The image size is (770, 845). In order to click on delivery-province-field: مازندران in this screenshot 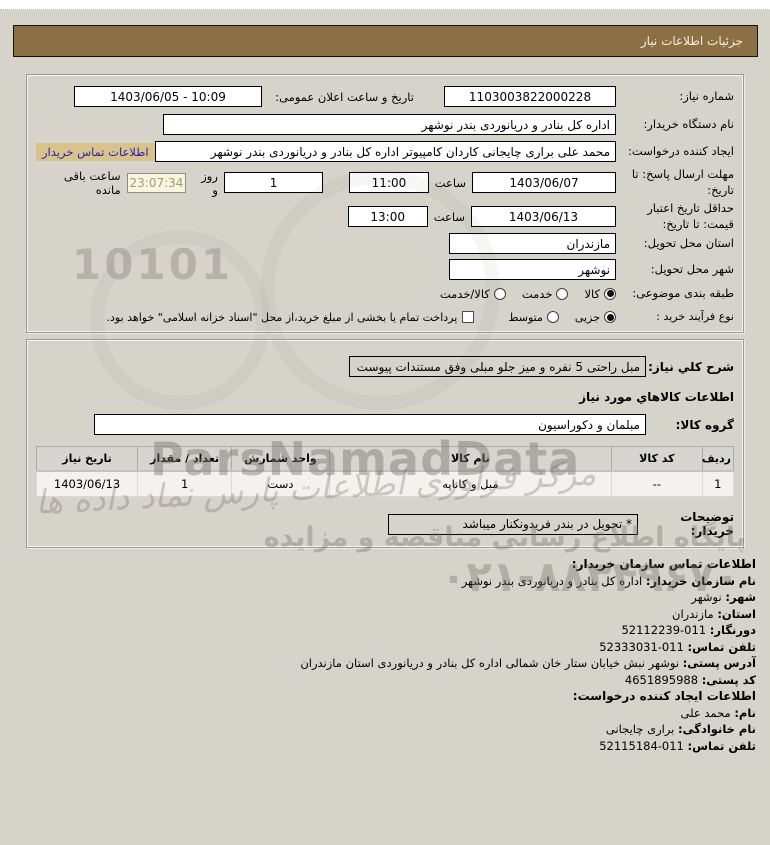, I will do `click(532, 243)`.